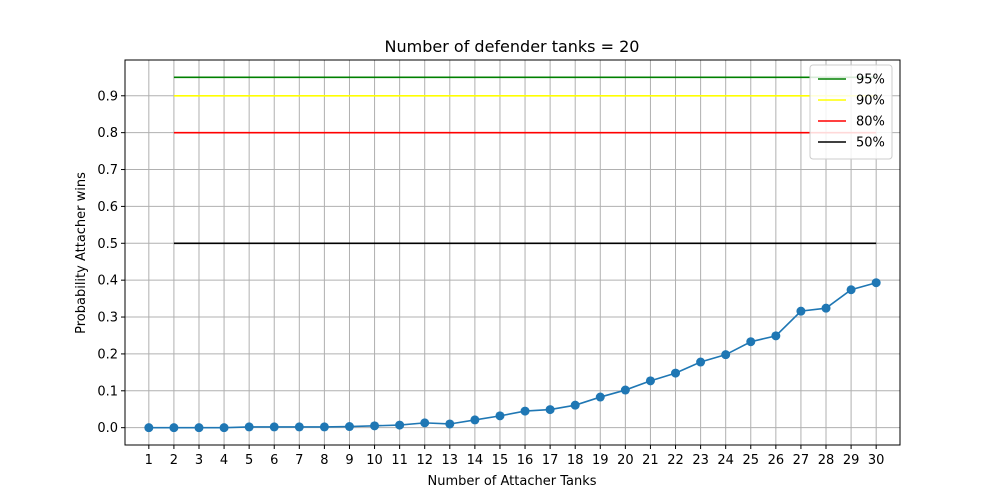  Describe the element at coordinates (675, 460) in the screenshot. I see `x-tick-label: 22` at that location.